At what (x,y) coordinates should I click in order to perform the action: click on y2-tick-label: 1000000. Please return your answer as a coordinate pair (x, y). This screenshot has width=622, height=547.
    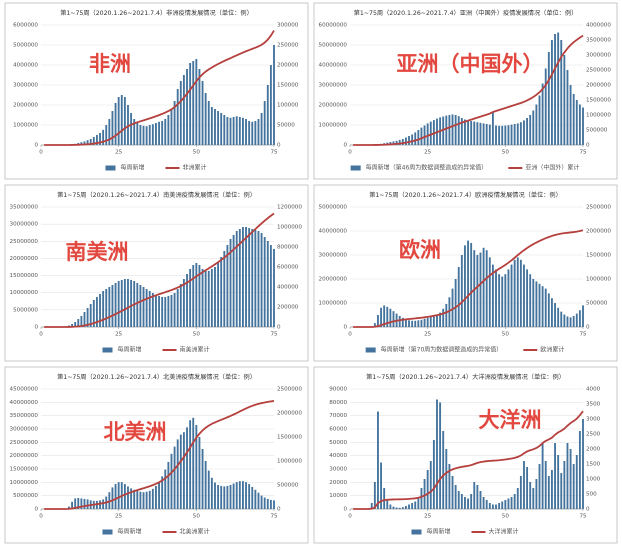
    Looking at the image, I should click on (289, 462).